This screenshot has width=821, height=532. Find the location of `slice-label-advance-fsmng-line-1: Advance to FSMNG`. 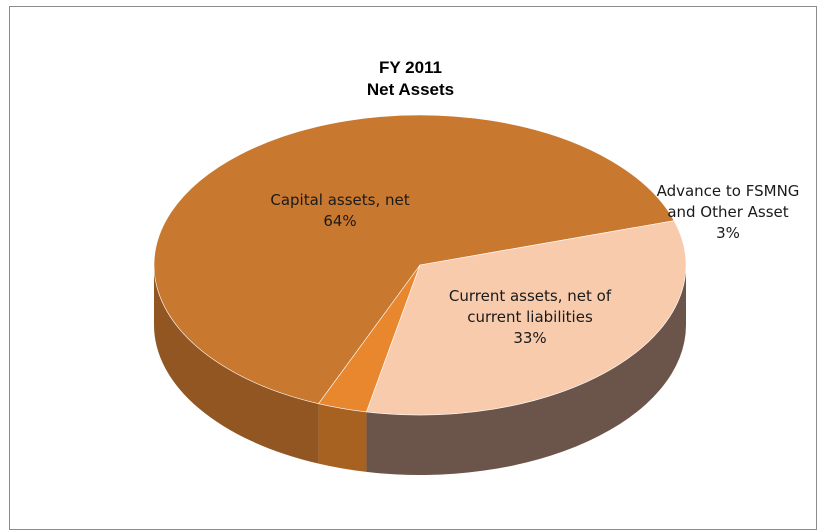

slice-label-advance-fsmng-line-1: Advance to FSMNG is located at coordinates (728, 191).